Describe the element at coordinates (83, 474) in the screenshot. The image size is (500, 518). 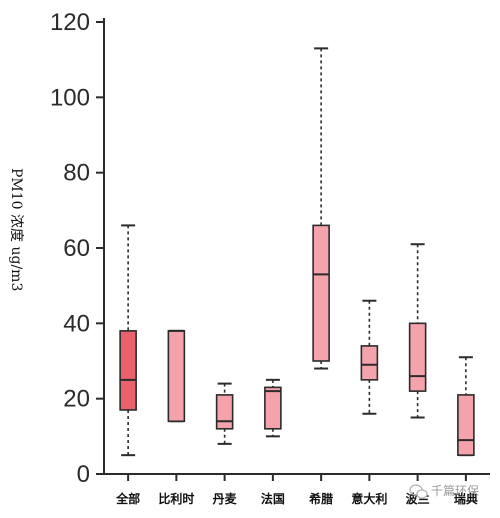
I see `y-tick-label: 0` at that location.